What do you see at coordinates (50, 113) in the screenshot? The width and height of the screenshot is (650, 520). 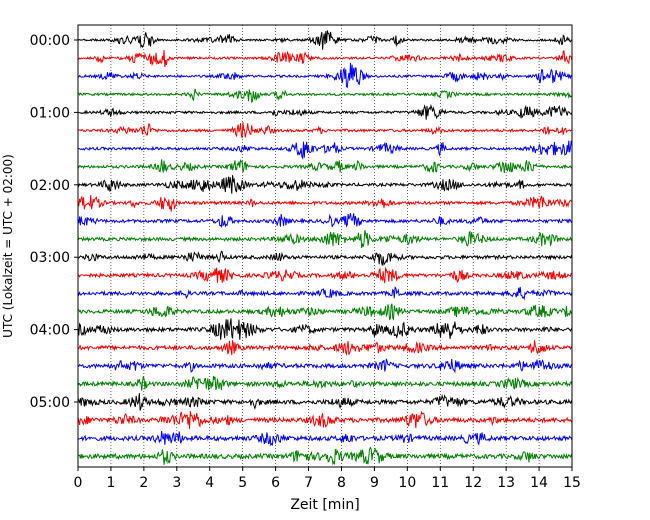 I see `y-tick-label: 01:00` at bounding box center [50, 113].